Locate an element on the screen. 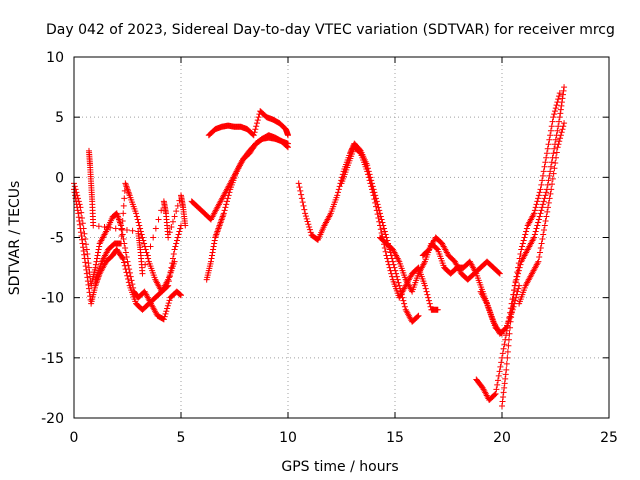 This screenshot has height=480, width=640. x-tick-label: 0 is located at coordinates (74, 438).